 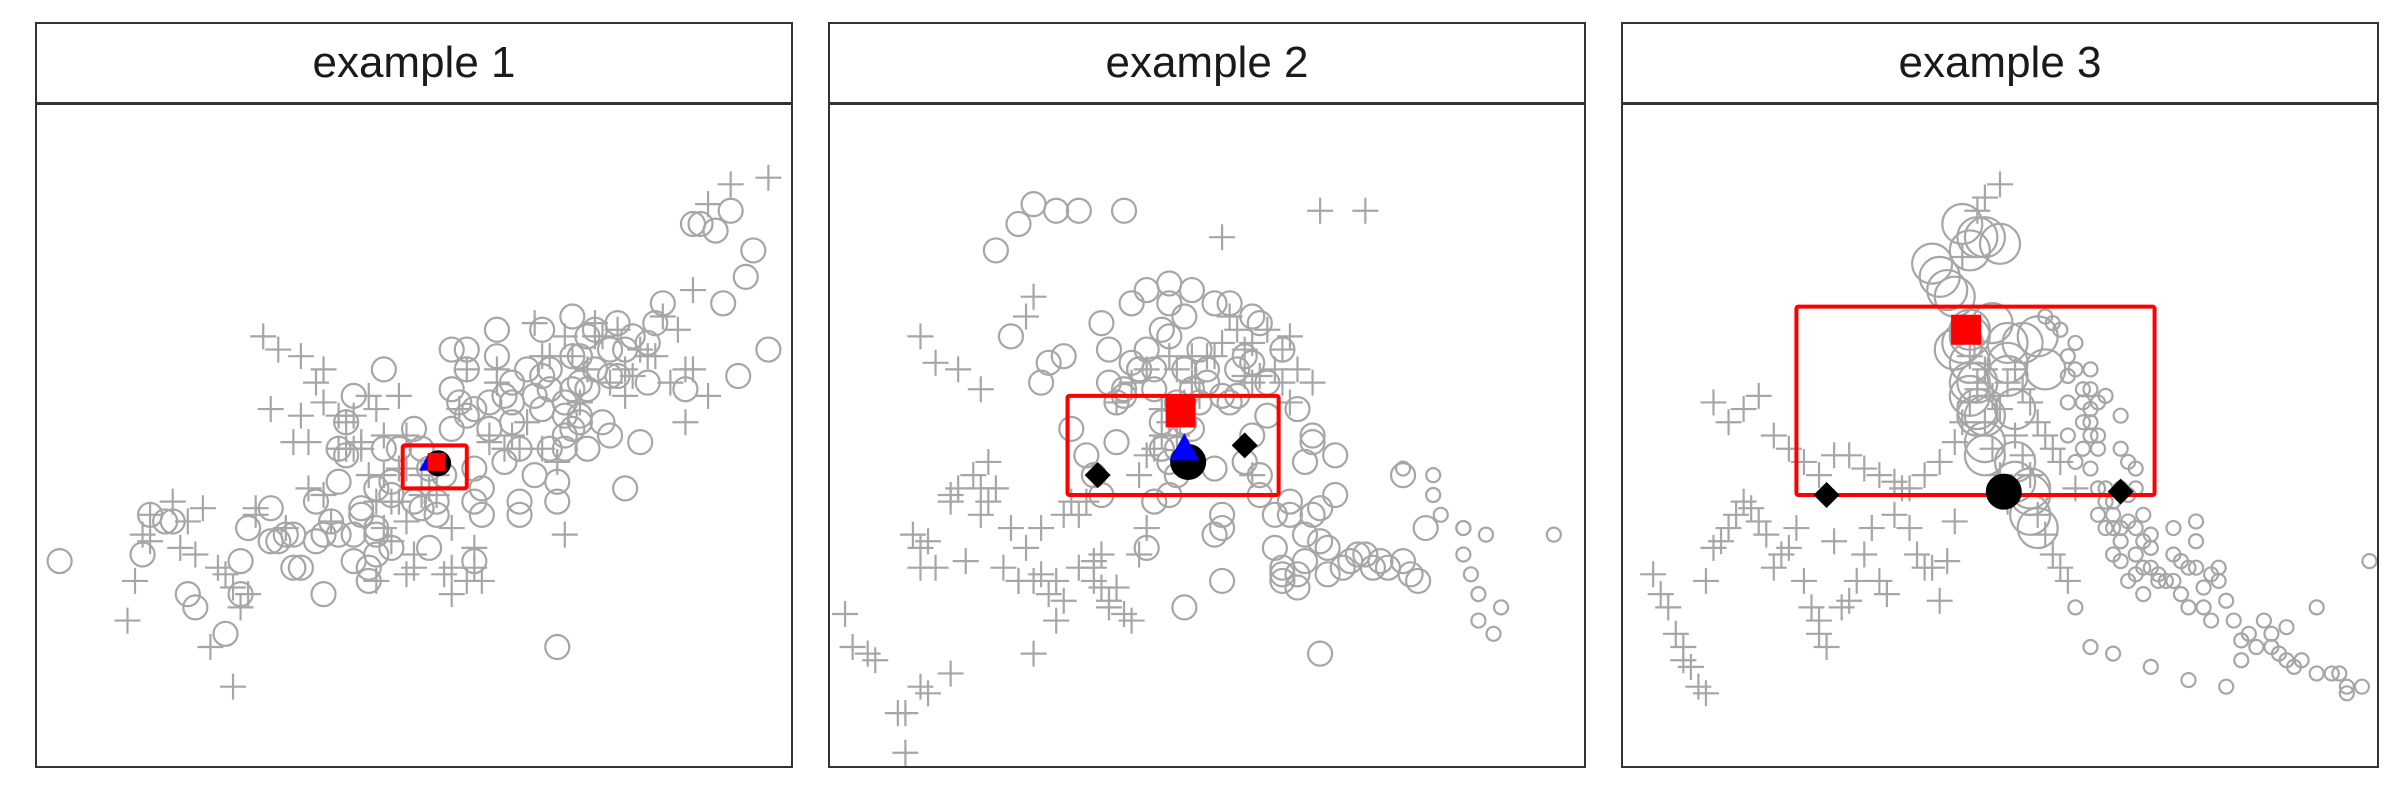 I want to click on marker-diamond, so click(x=1826, y=494).